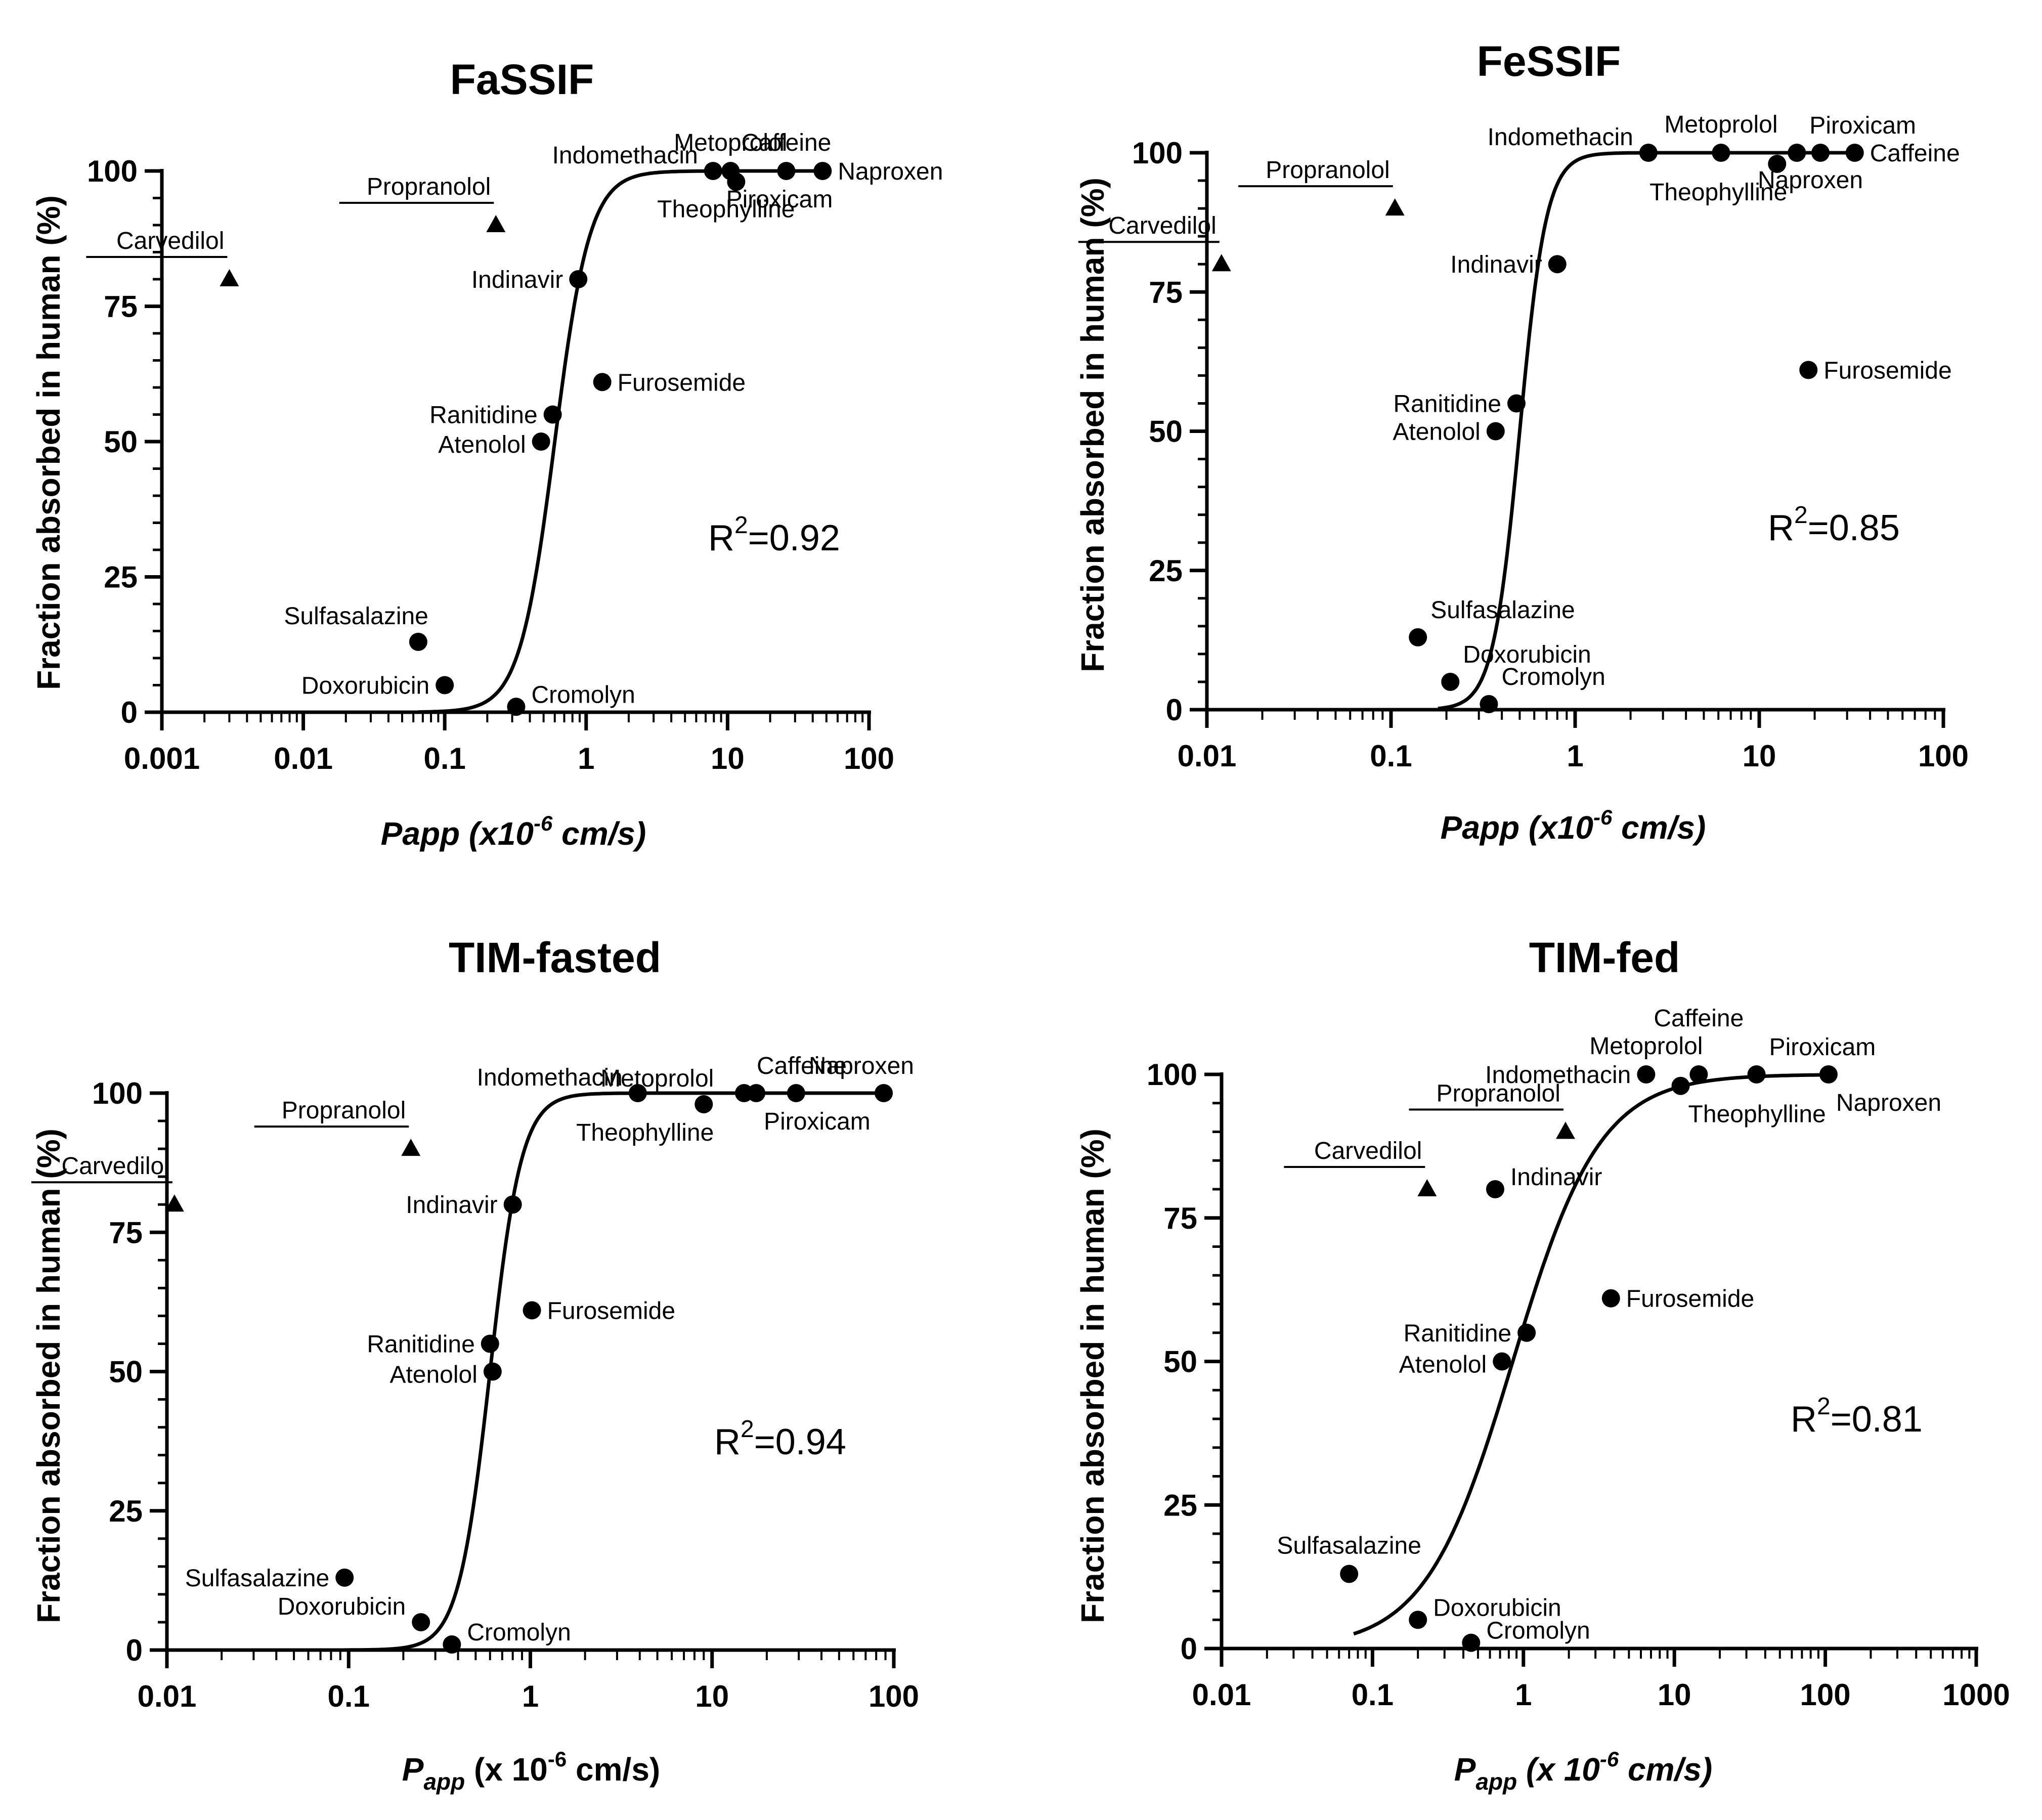 This screenshot has height=1820, width=2042. What do you see at coordinates (513, 831) in the screenshot?
I see `x-axis-label: Papp (x10-6 cm/s)` at bounding box center [513, 831].